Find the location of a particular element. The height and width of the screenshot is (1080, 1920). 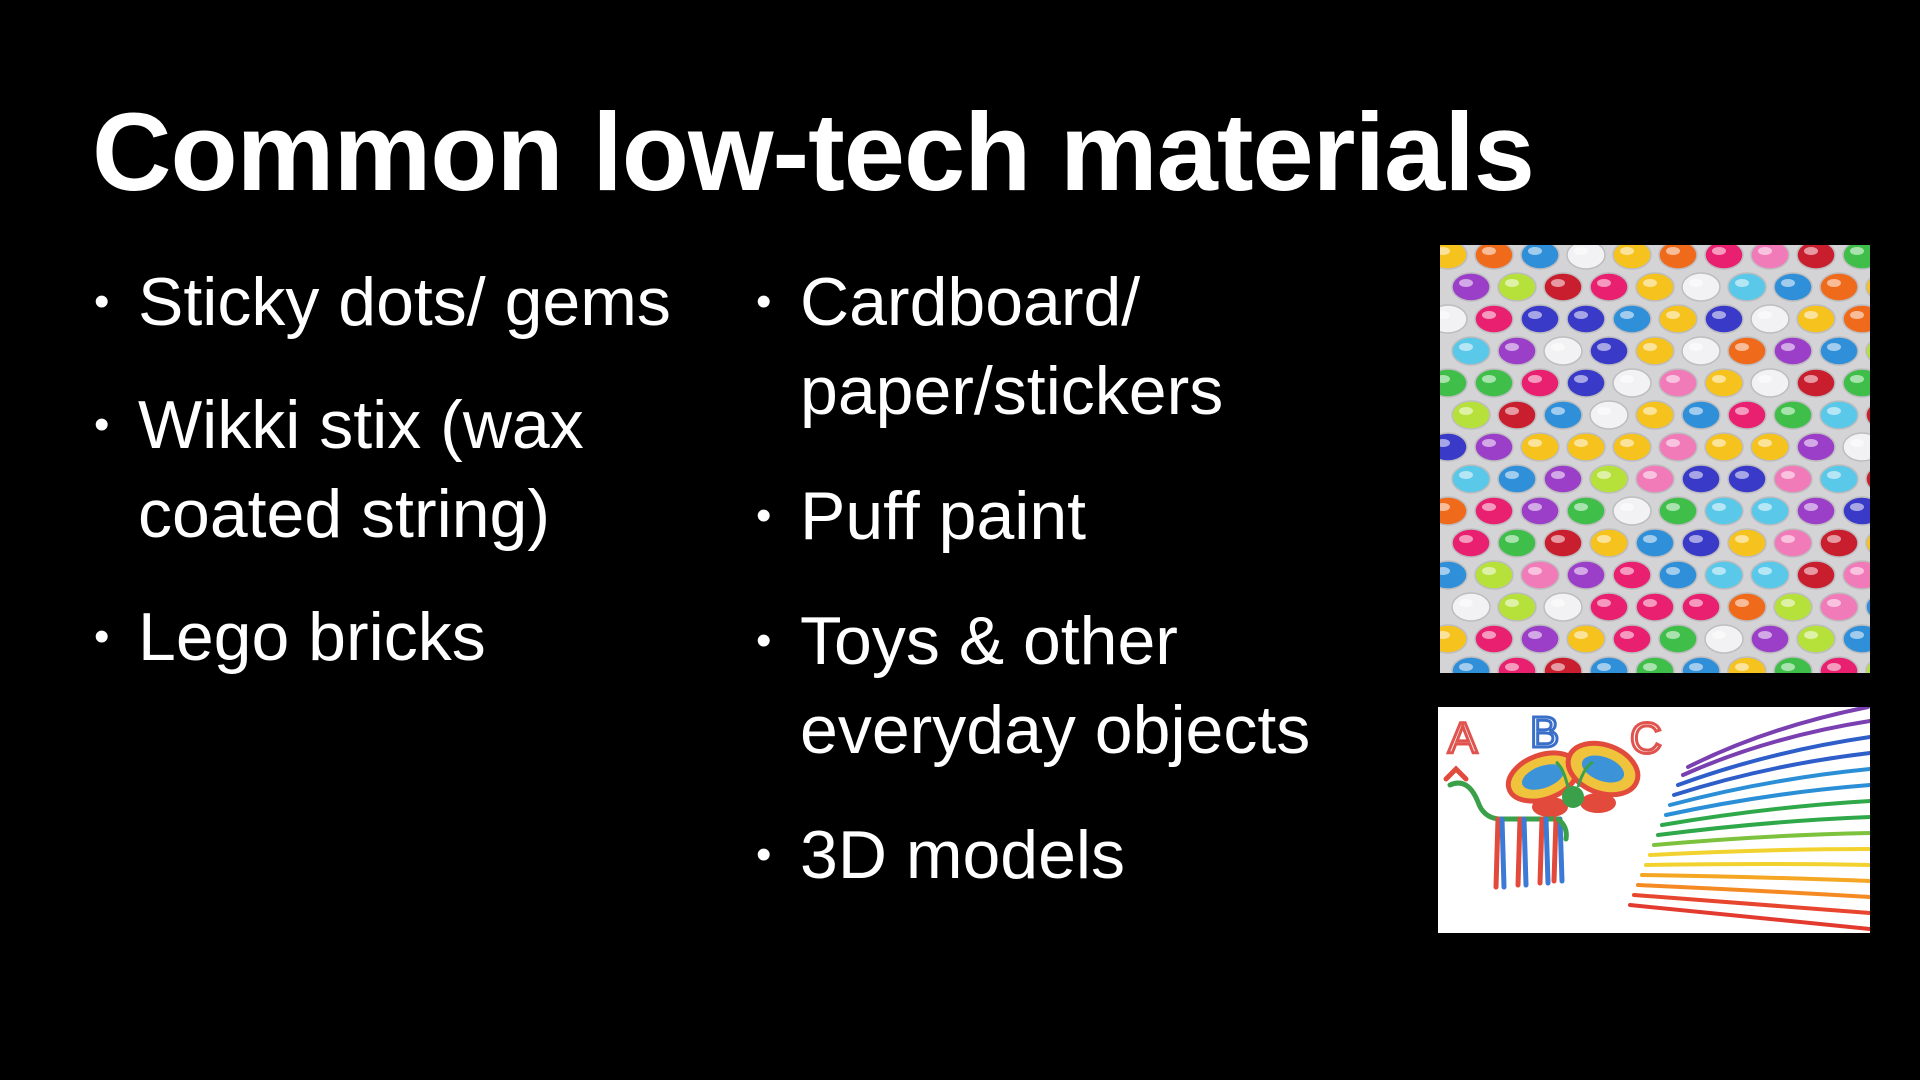

slide-title: Common low-tech materials is located at coordinates (813, 152).